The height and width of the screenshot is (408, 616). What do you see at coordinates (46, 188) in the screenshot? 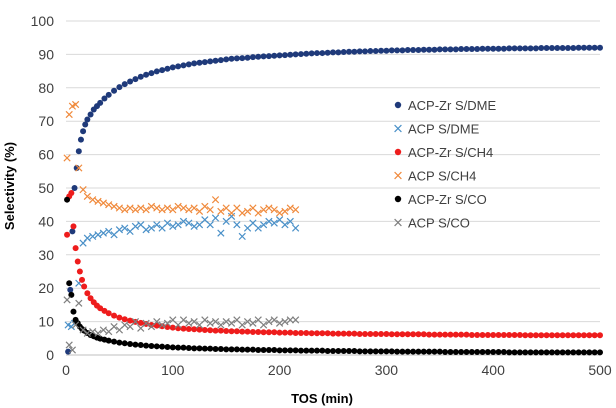
I see `y-tick-label: 50` at bounding box center [46, 188].